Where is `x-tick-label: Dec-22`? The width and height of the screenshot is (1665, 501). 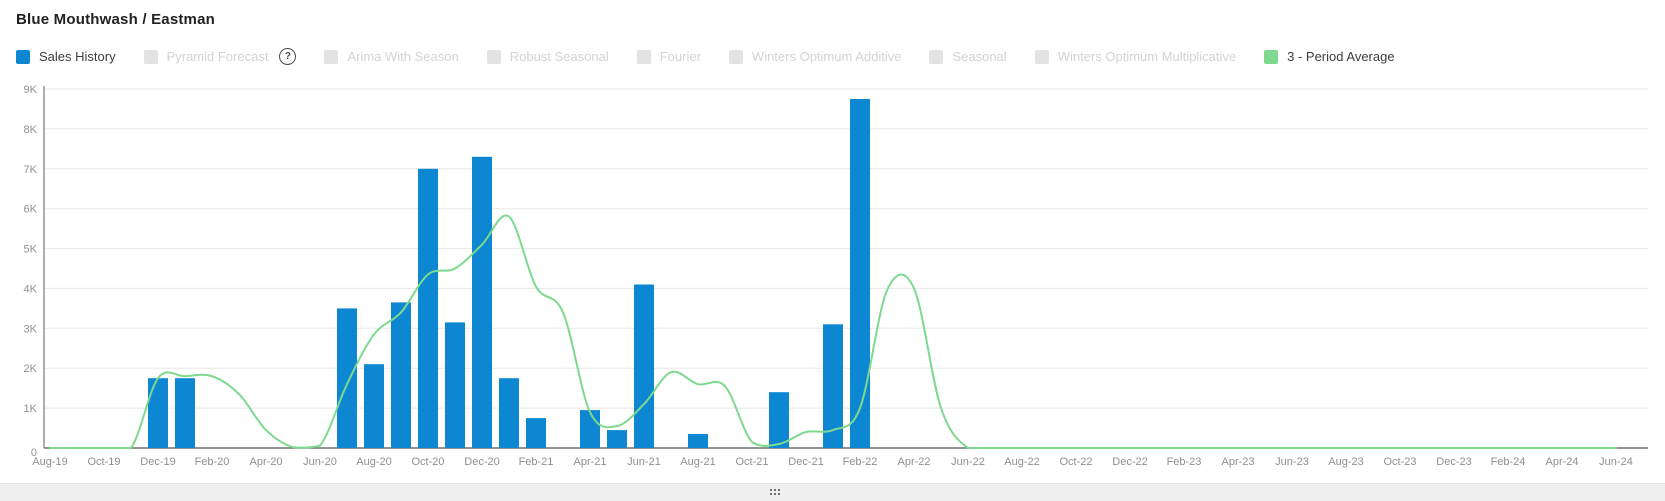
x-tick-label: Dec-22 is located at coordinates (1129, 462).